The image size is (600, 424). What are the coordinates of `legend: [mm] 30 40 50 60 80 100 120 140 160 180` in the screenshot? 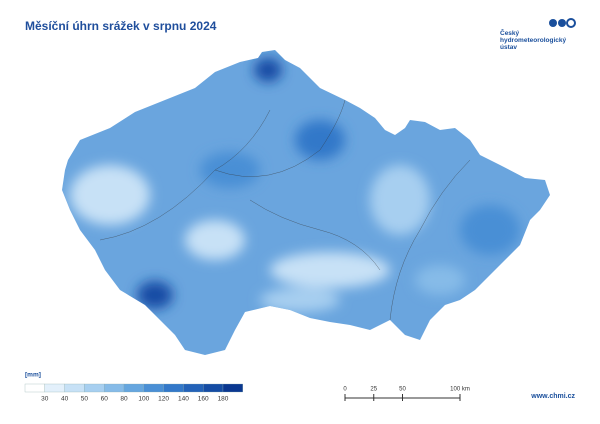 It's located at (133, 387).